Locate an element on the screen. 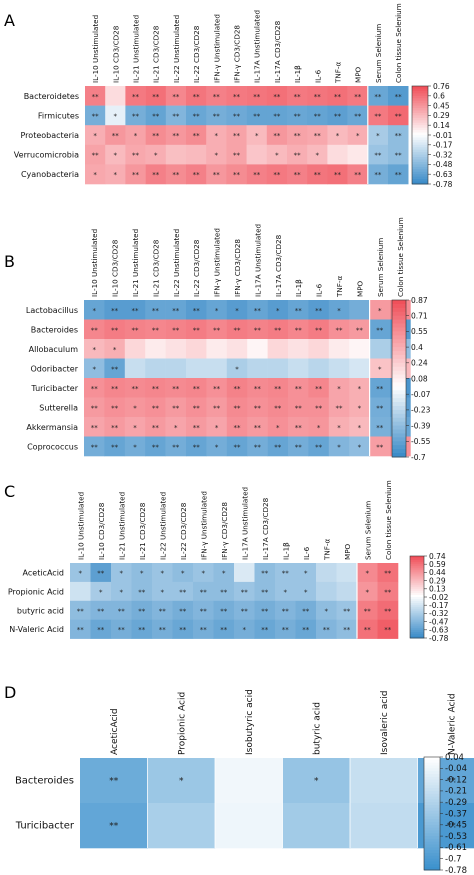  colorbar-tick-label: 0.45 is located at coordinates (441, 105).